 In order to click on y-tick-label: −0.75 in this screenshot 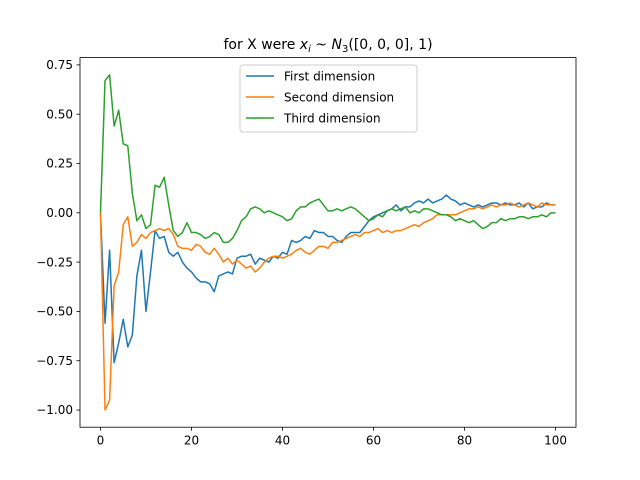, I will do `click(54, 361)`.